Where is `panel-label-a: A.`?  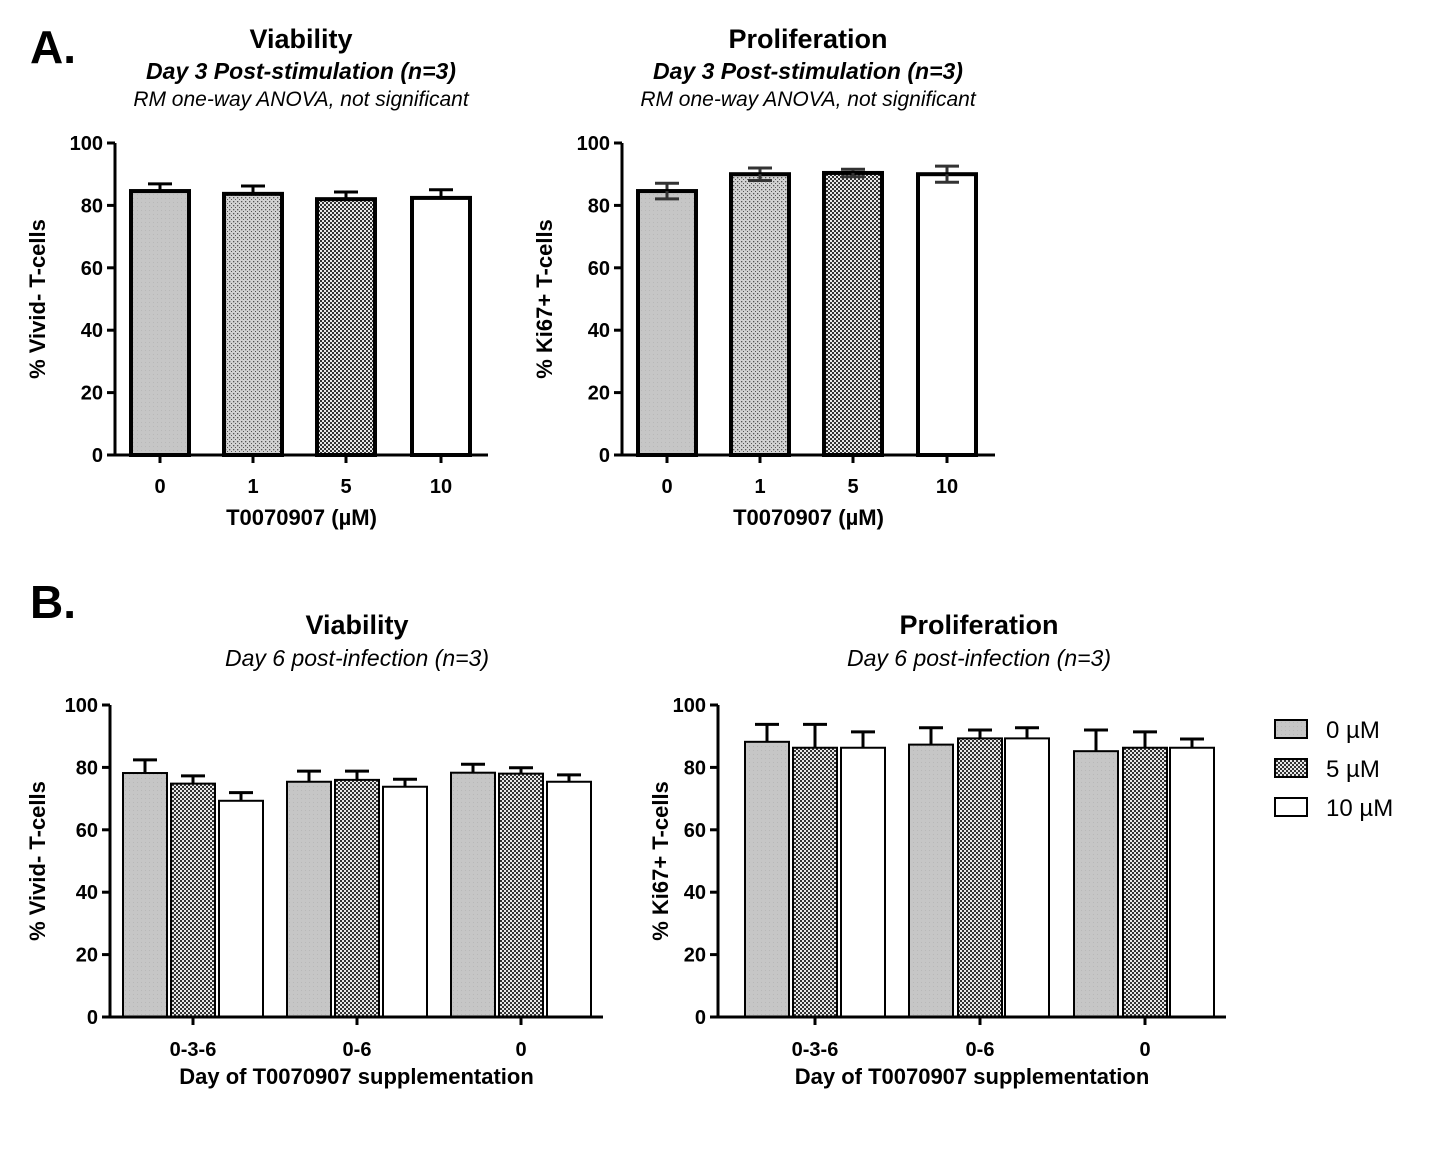 panel-label-a: A. is located at coordinates (53, 47).